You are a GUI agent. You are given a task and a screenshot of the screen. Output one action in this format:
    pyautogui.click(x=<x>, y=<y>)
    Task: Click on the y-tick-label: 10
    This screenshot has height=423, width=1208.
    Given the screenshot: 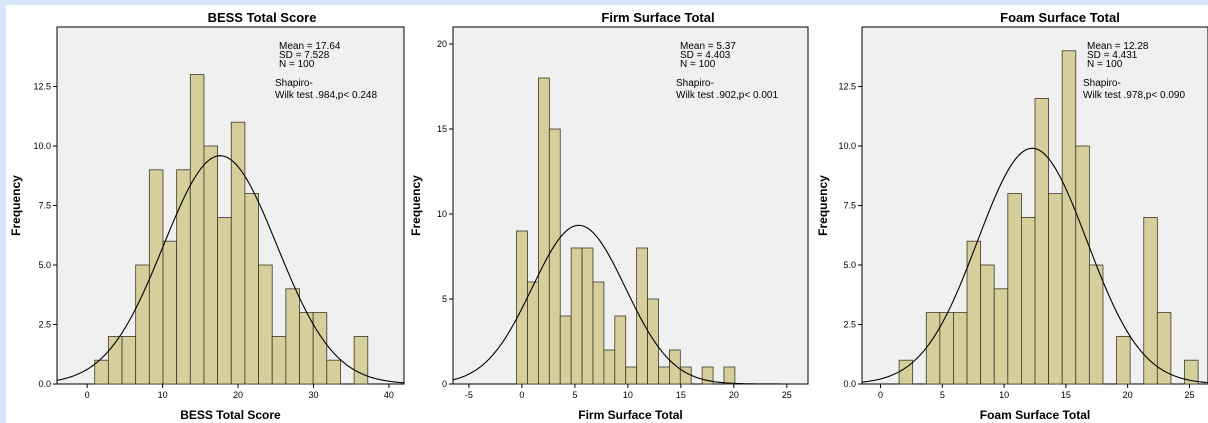 What is the action you would take?
    pyautogui.click(x=442, y=214)
    